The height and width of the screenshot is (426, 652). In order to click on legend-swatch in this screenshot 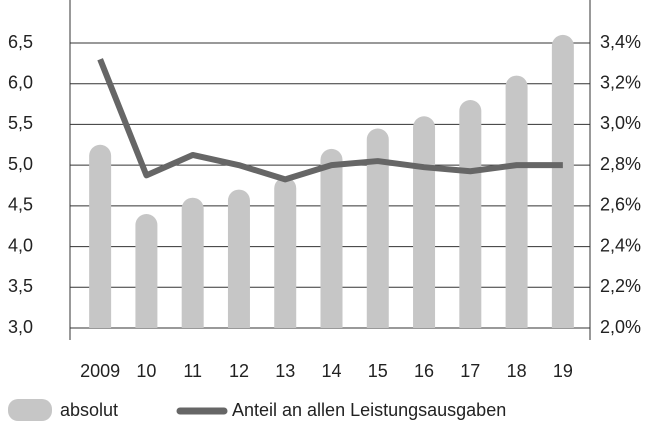, I will do `click(30, 410)`.